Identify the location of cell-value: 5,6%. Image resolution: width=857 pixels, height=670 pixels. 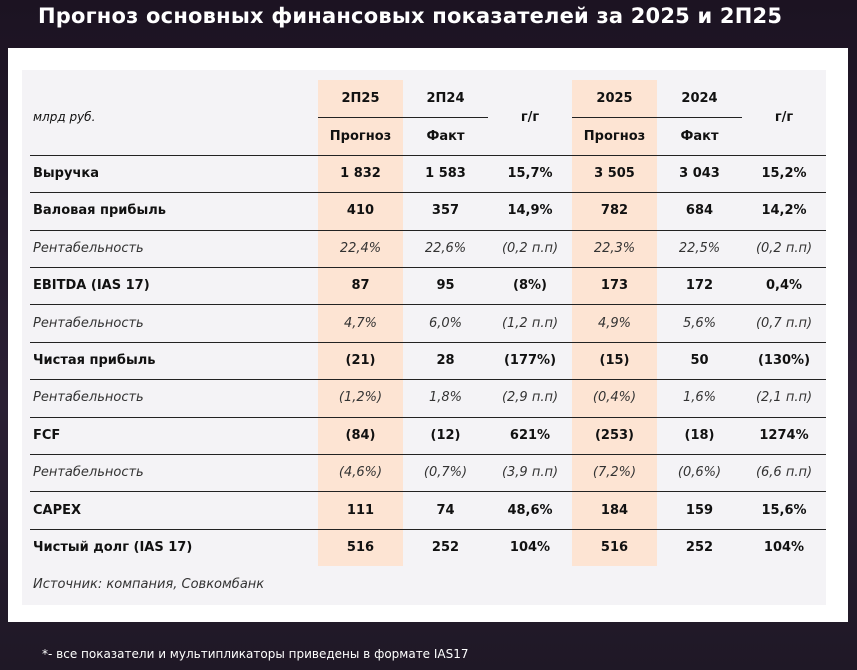
(699, 323).